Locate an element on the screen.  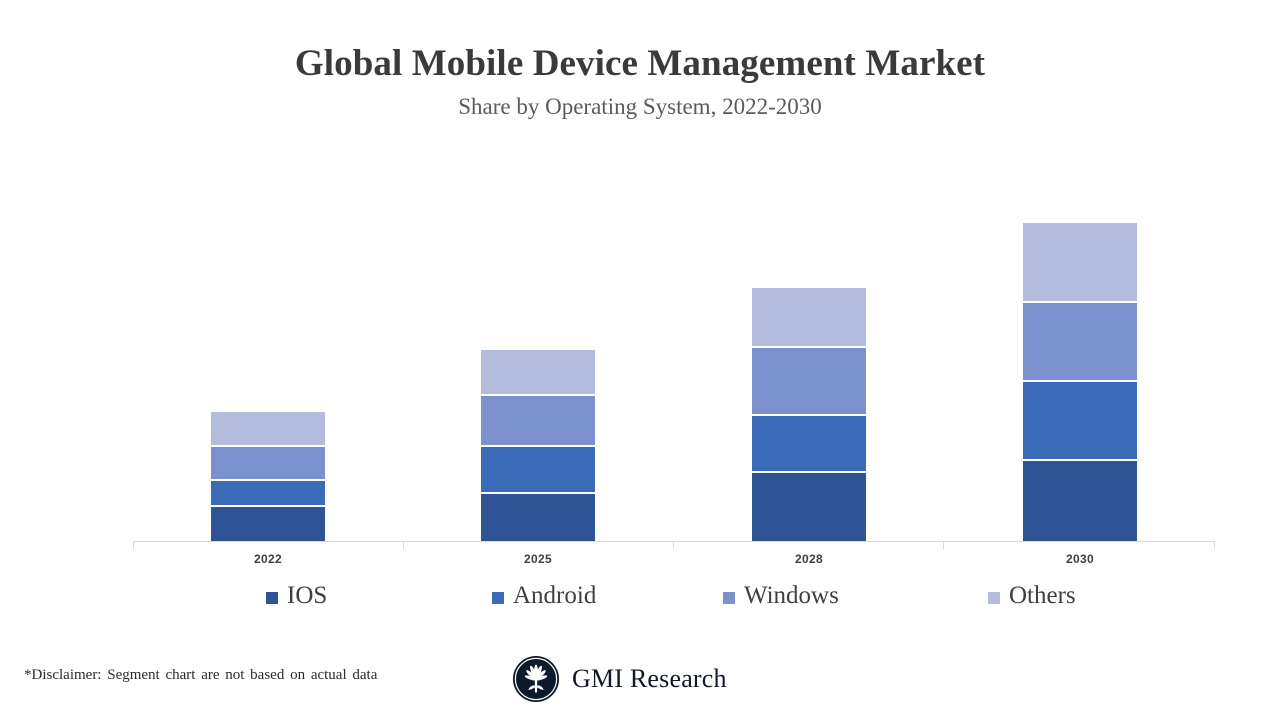
brand-logo: GMI Research is located at coordinates (619, 679).